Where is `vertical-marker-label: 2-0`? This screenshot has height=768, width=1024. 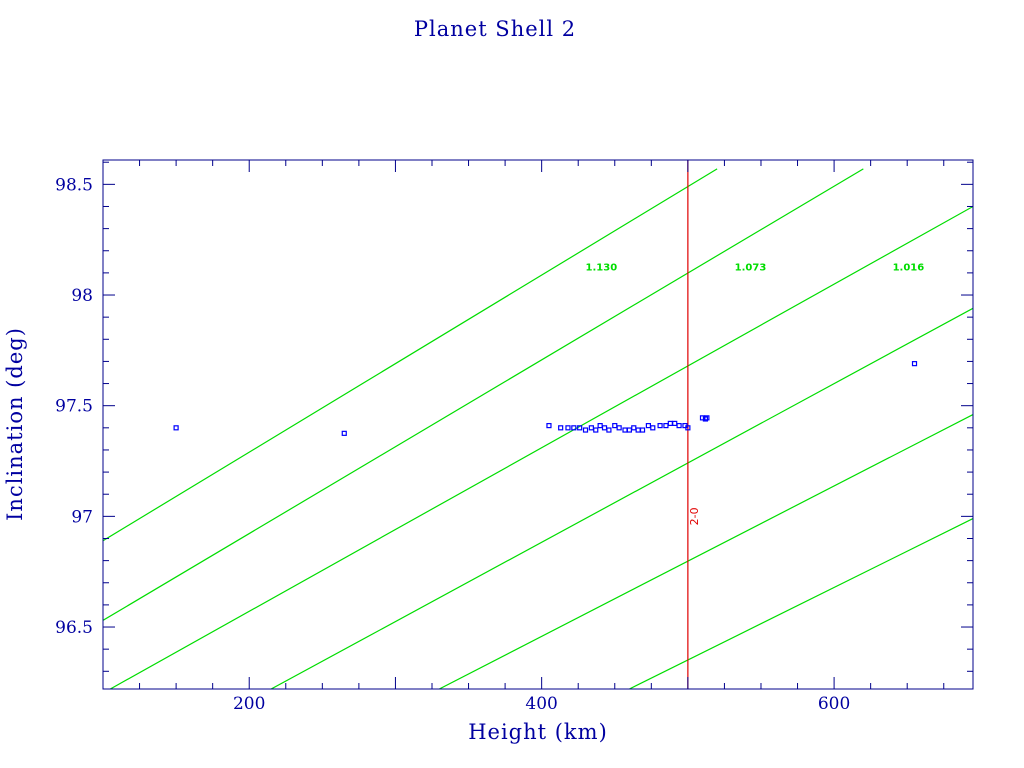 vertical-marker-label: 2-0 is located at coordinates (694, 516).